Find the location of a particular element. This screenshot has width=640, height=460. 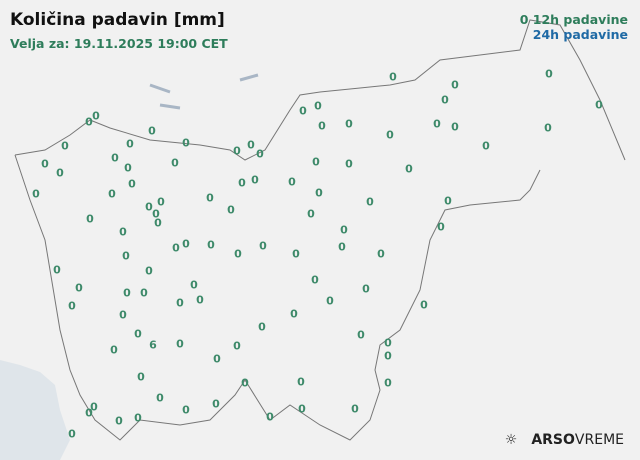

legend-12h: 0 12h padavine is located at coordinates (574, 19).